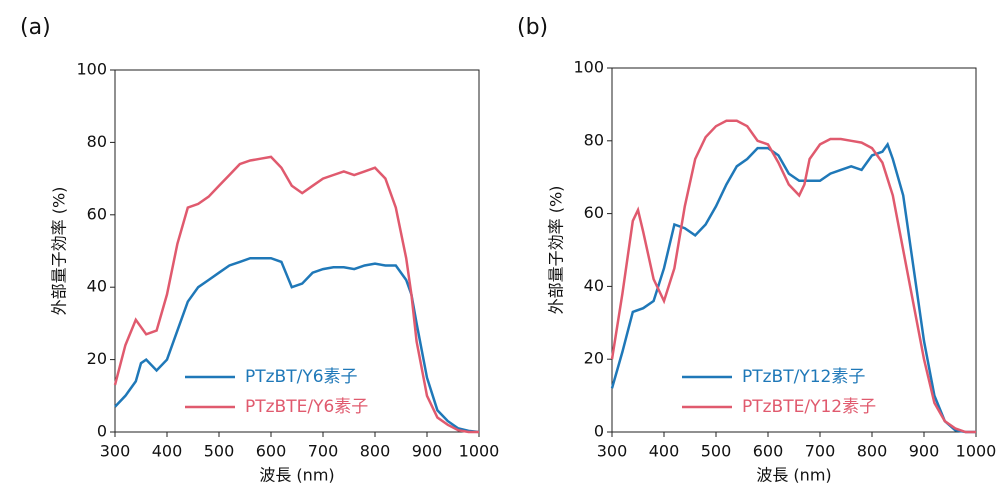 The image size is (1004, 497). I want to click on legend-label: PTzBTE/Y6素子, so click(306, 407).